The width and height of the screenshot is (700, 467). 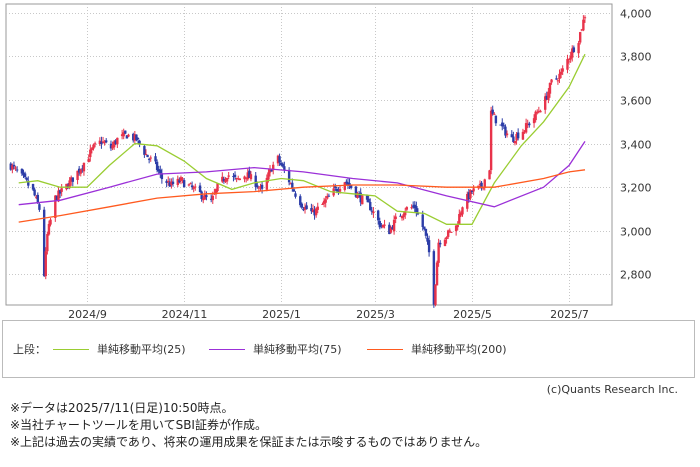 What do you see at coordinates (636, 188) in the screenshot?
I see `y-tick-label: 3,200` at bounding box center [636, 188].